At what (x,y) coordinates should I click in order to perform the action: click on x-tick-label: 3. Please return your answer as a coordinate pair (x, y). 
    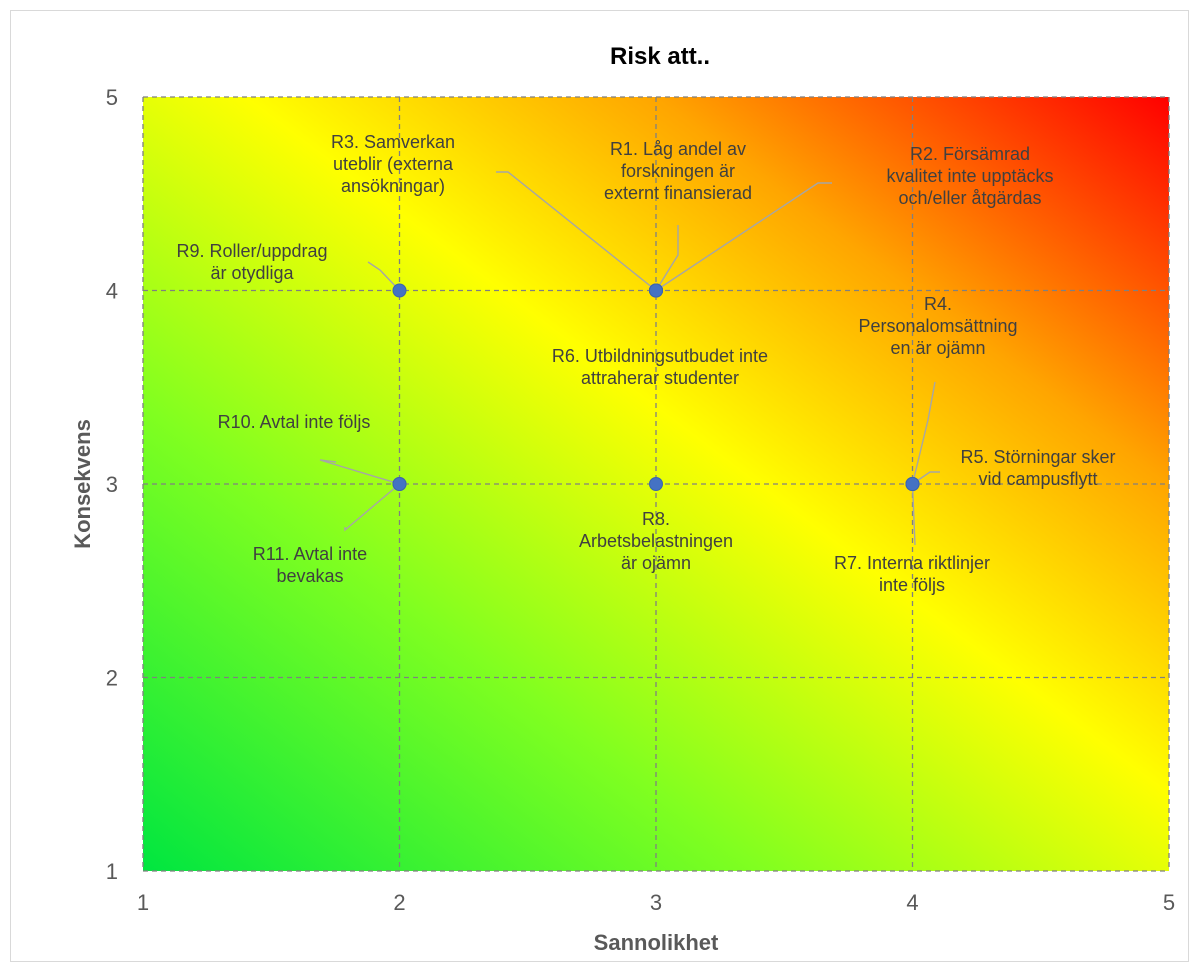
    Looking at the image, I should click on (656, 902).